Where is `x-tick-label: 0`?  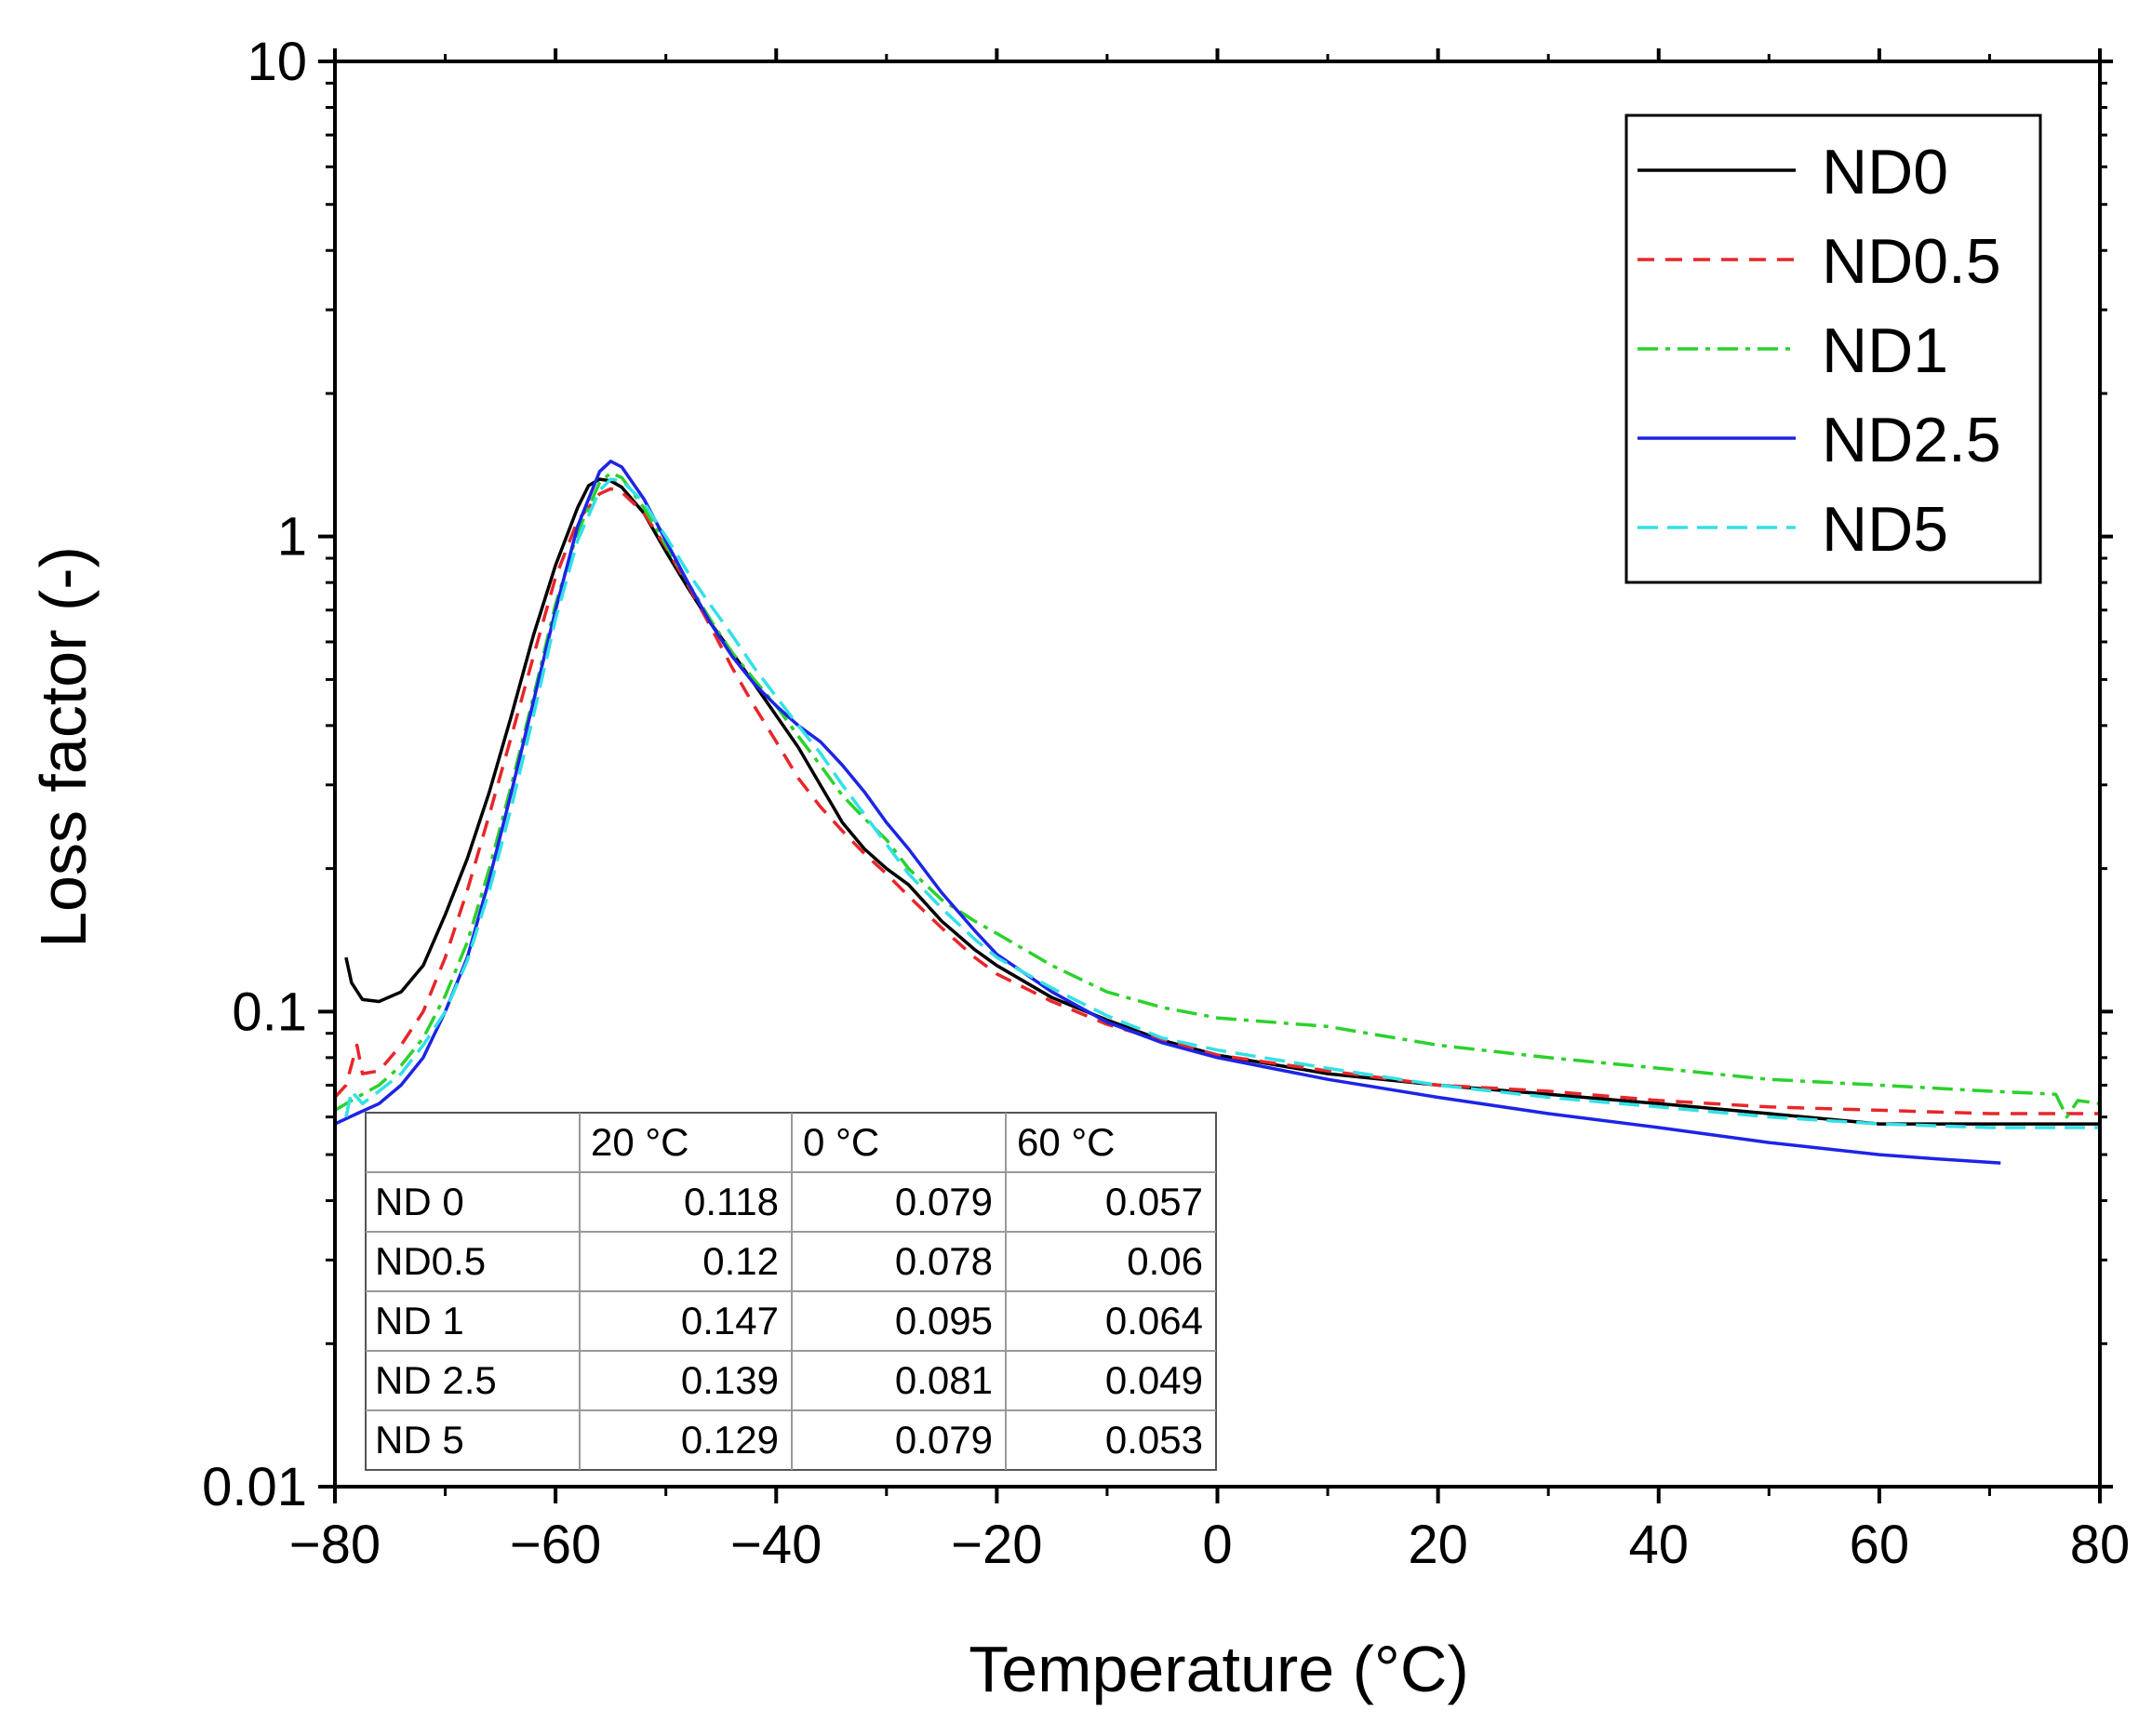
x-tick-label: 0 is located at coordinates (1217, 1545).